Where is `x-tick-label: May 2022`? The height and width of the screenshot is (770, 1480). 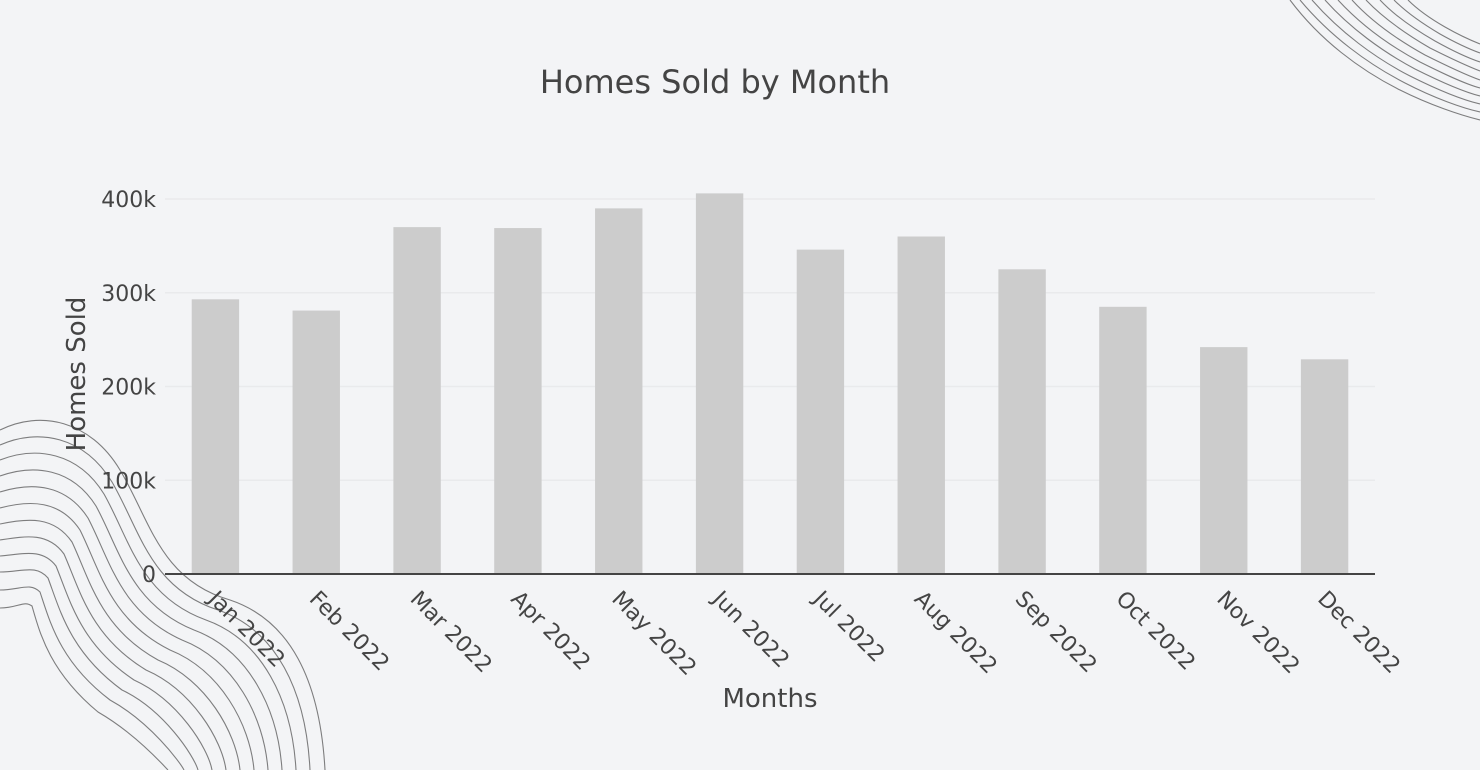
x-tick-label: May 2022 is located at coordinates (654, 634).